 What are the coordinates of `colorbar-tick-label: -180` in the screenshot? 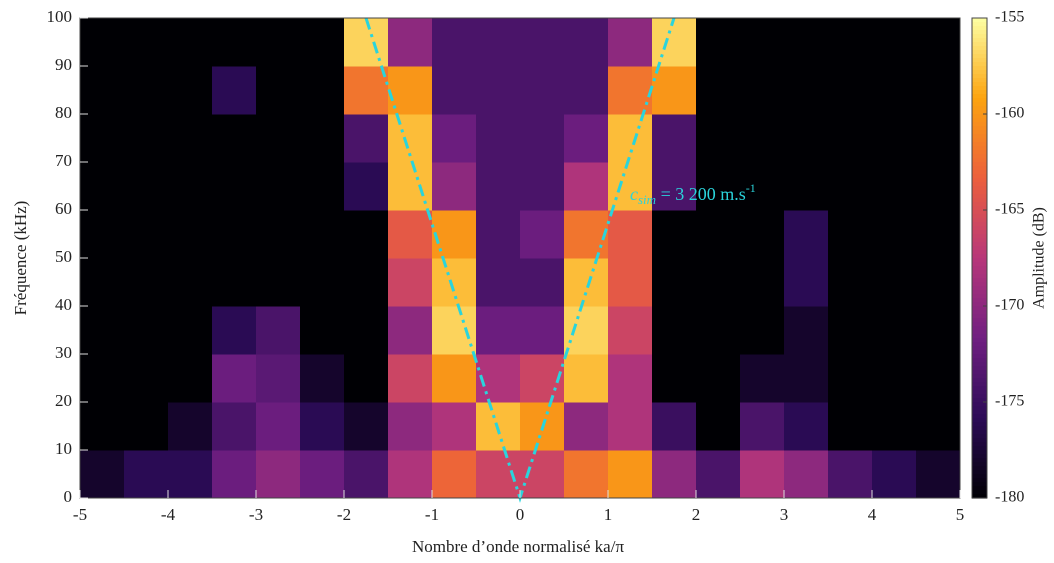 It's located at (1009, 497).